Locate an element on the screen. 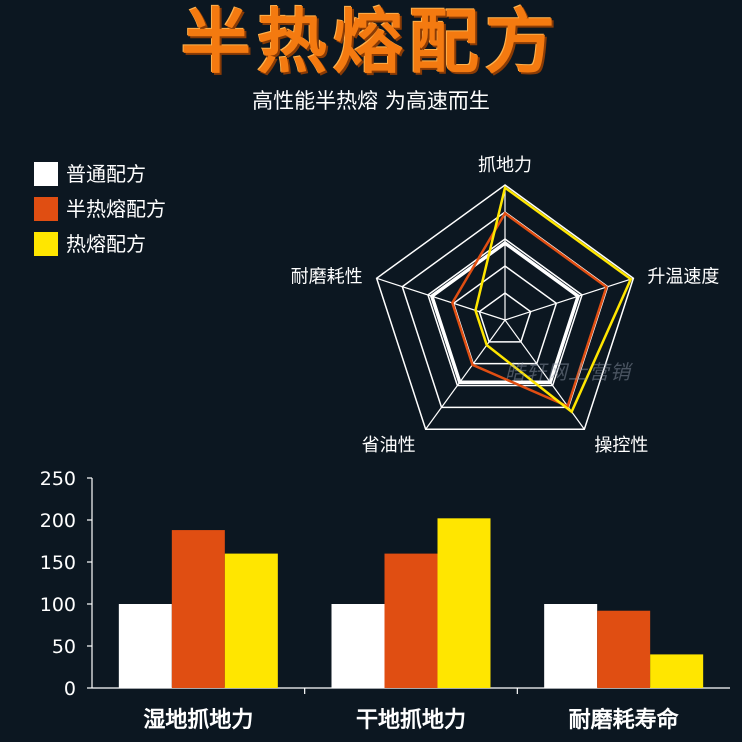 The height and width of the screenshot is (742, 742). radar-axis-label: 抓地力 is located at coordinates (505, 165).